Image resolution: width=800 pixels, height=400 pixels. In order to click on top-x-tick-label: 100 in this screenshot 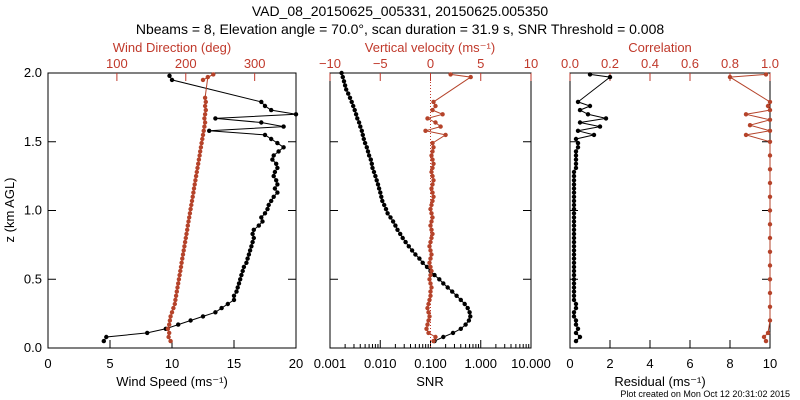, I will do `click(117, 63)`.